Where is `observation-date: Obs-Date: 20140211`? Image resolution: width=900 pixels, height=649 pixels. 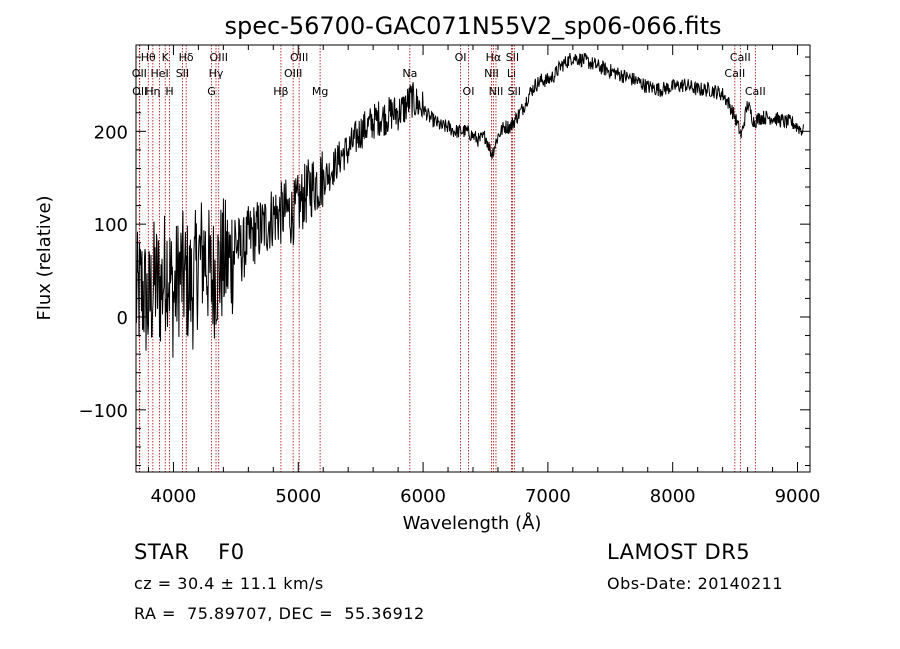
observation-date: Obs-Date: 20140211 is located at coordinates (695, 583).